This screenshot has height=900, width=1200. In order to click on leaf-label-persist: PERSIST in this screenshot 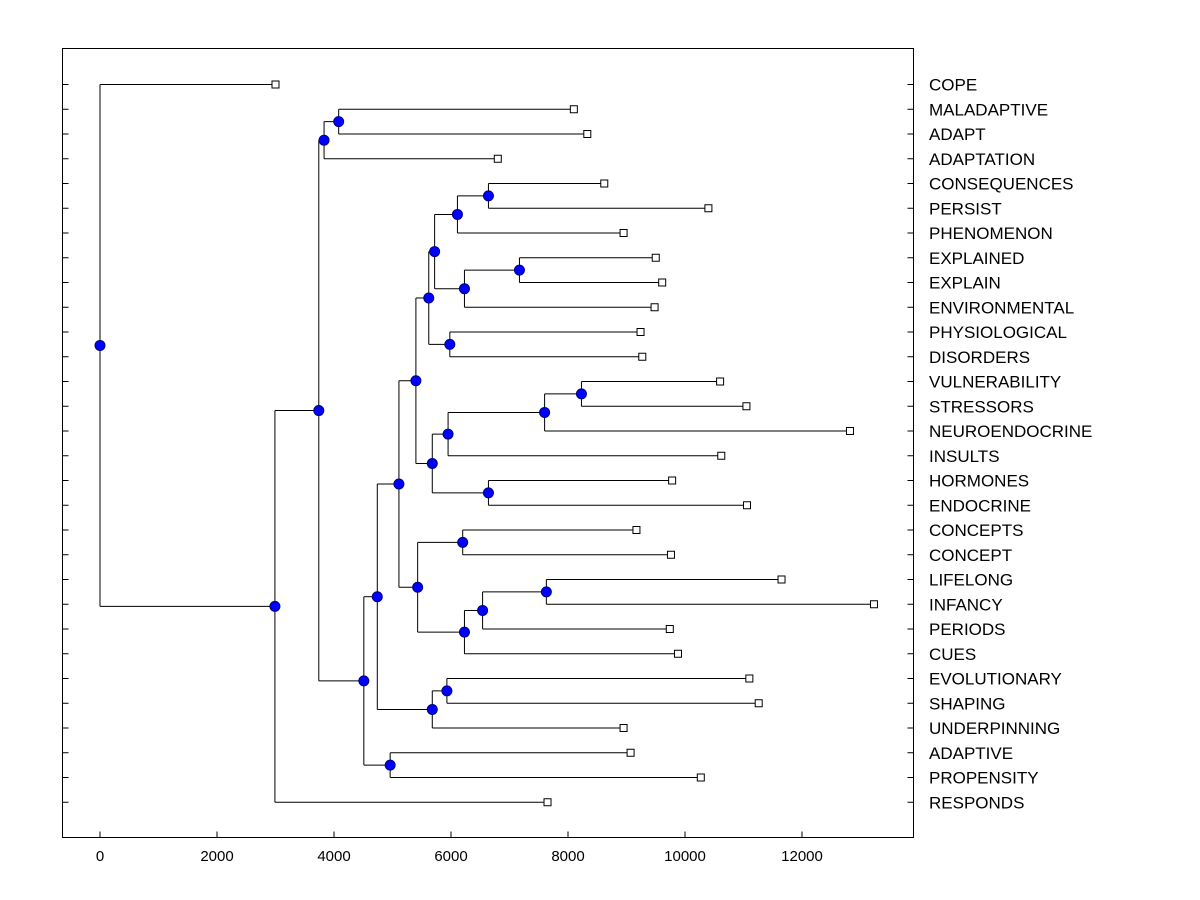, I will do `click(965, 208)`.